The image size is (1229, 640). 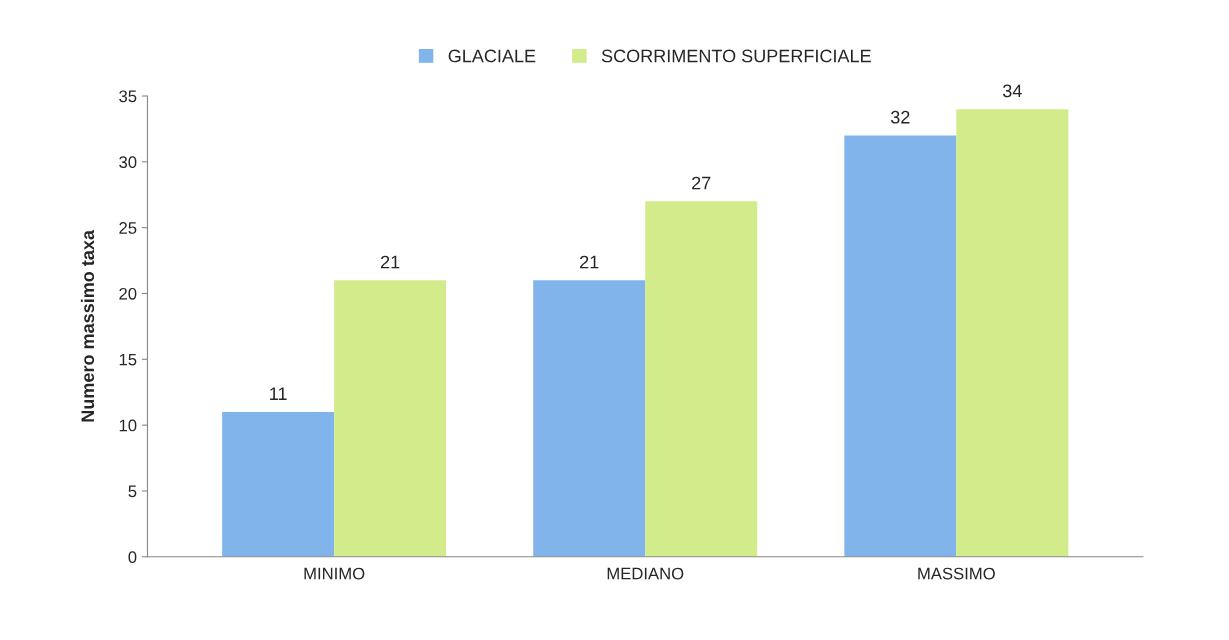 What do you see at coordinates (900, 117) in the screenshot?
I see `data-label: 32` at bounding box center [900, 117].